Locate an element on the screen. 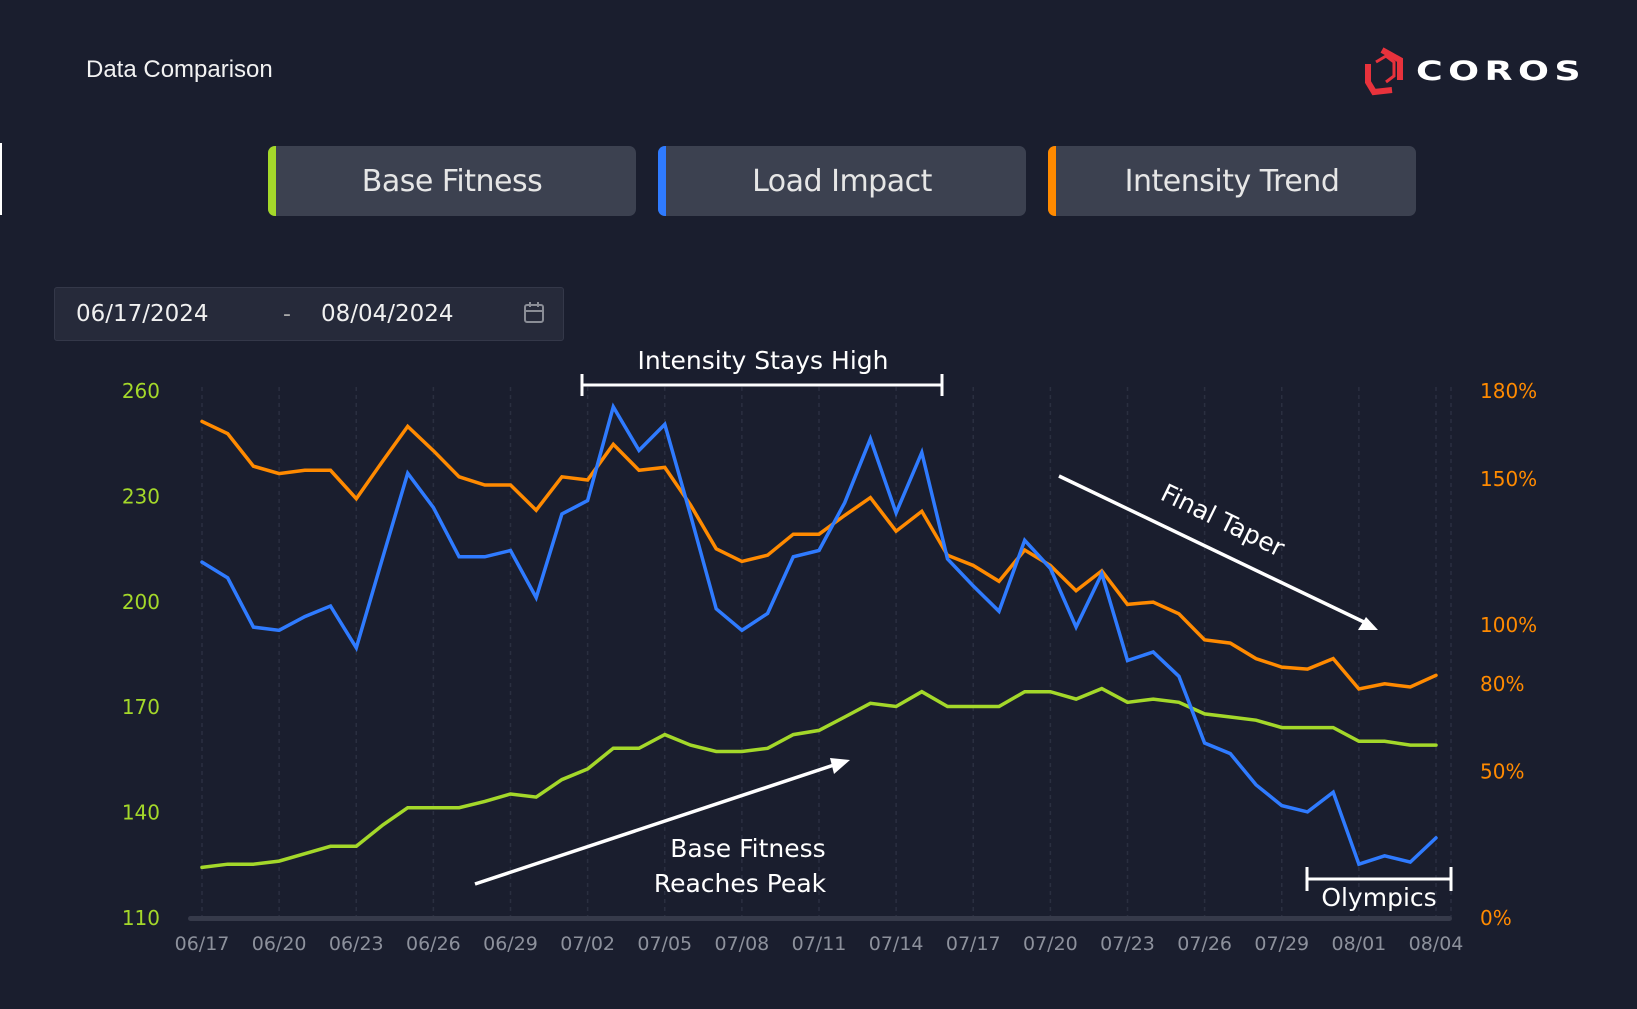 The width and height of the screenshot is (1637, 1009). y-left-tick-label: 230 is located at coordinates (141, 496).